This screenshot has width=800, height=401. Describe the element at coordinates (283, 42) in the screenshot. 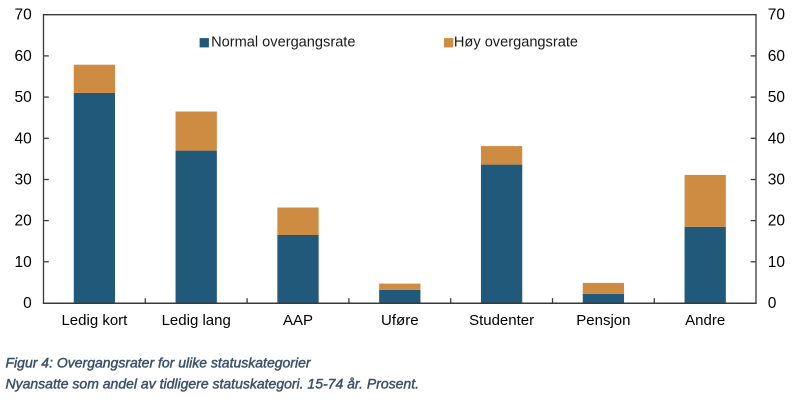

I see `svg-text: Normal overgangsrate` at that location.